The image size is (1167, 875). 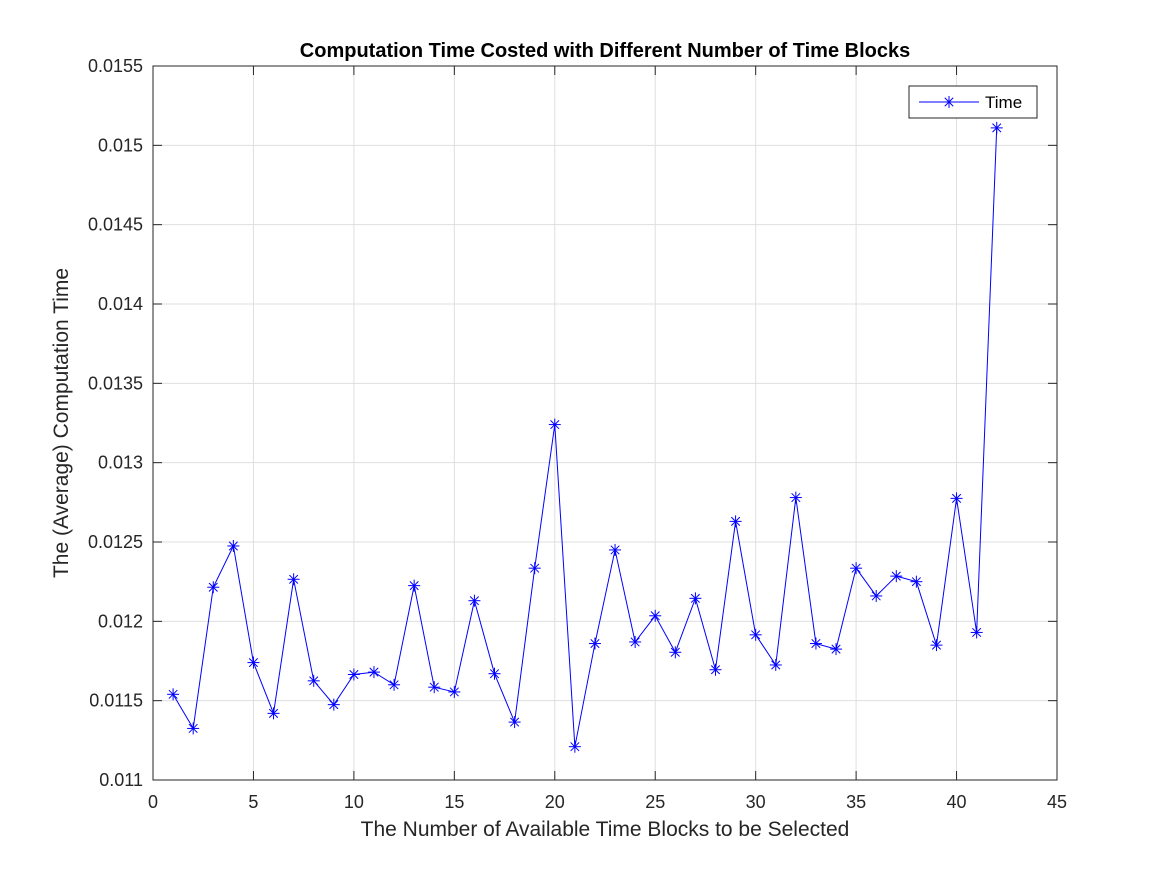 I want to click on x-tick-label: 10, so click(x=354, y=802).